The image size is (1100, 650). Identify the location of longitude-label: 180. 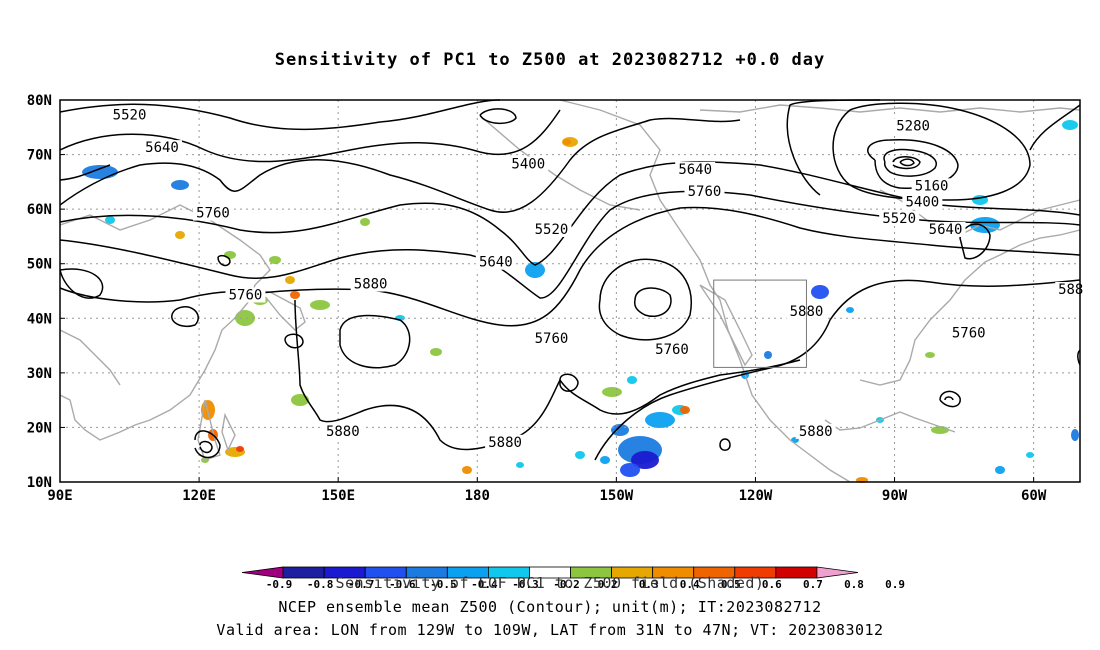
(477, 496).